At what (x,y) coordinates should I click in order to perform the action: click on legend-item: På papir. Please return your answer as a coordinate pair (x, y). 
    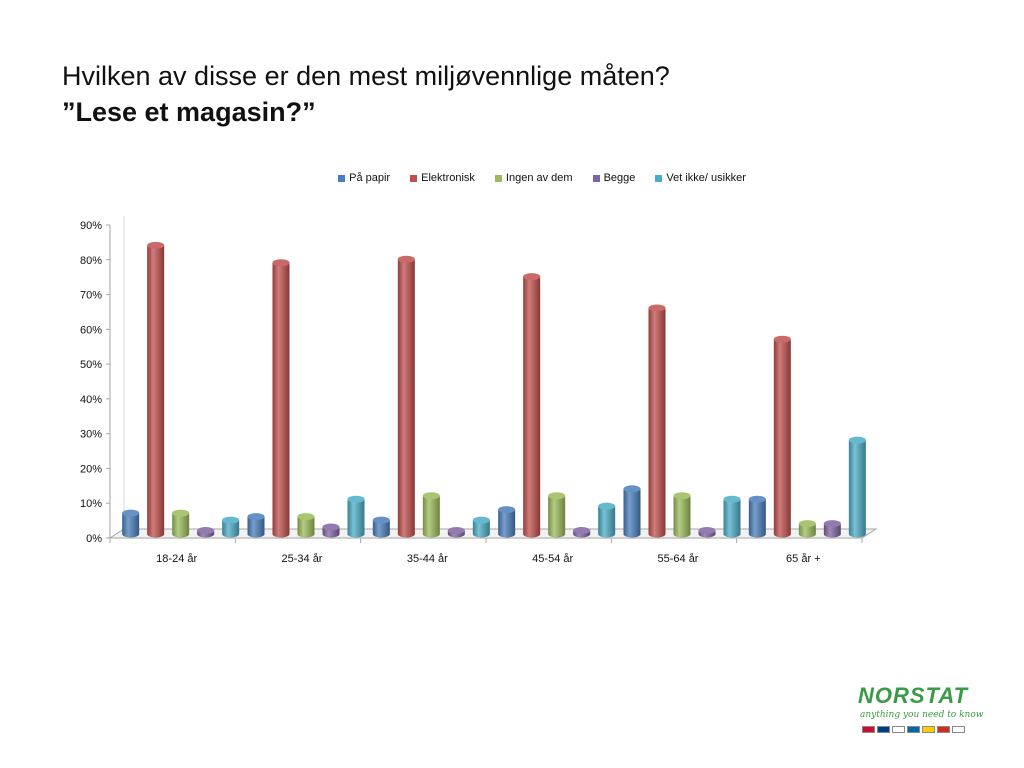
    Looking at the image, I should click on (364, 178).